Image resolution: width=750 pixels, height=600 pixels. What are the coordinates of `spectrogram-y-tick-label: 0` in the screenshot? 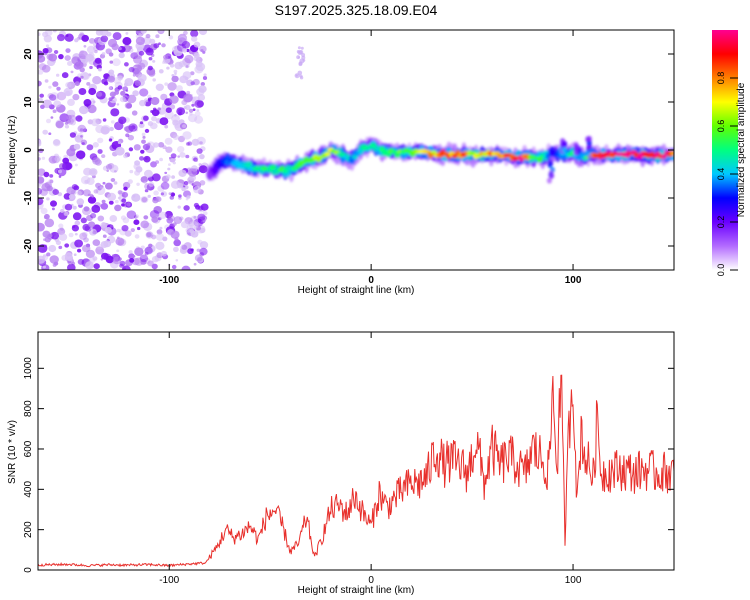 It's located at (28, 150).